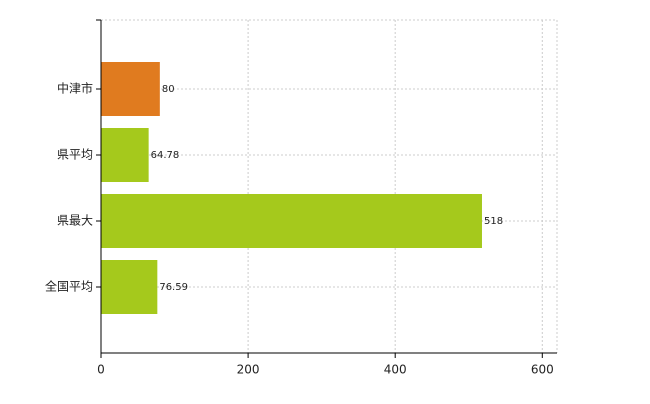 The image size is (650, 404). What do you see at coordinates (75, 88) in the screenshot?
I see `y-tick-label: 中津市` at bounding box center [75, 88].